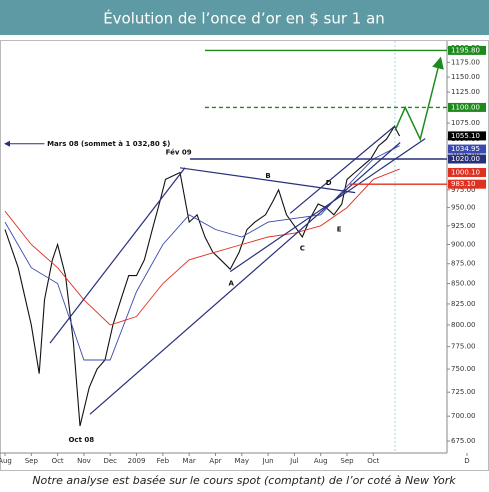 This screenshot has width=489, height=492. I want to click on x-tick-label: Feb, so click(163, 461).